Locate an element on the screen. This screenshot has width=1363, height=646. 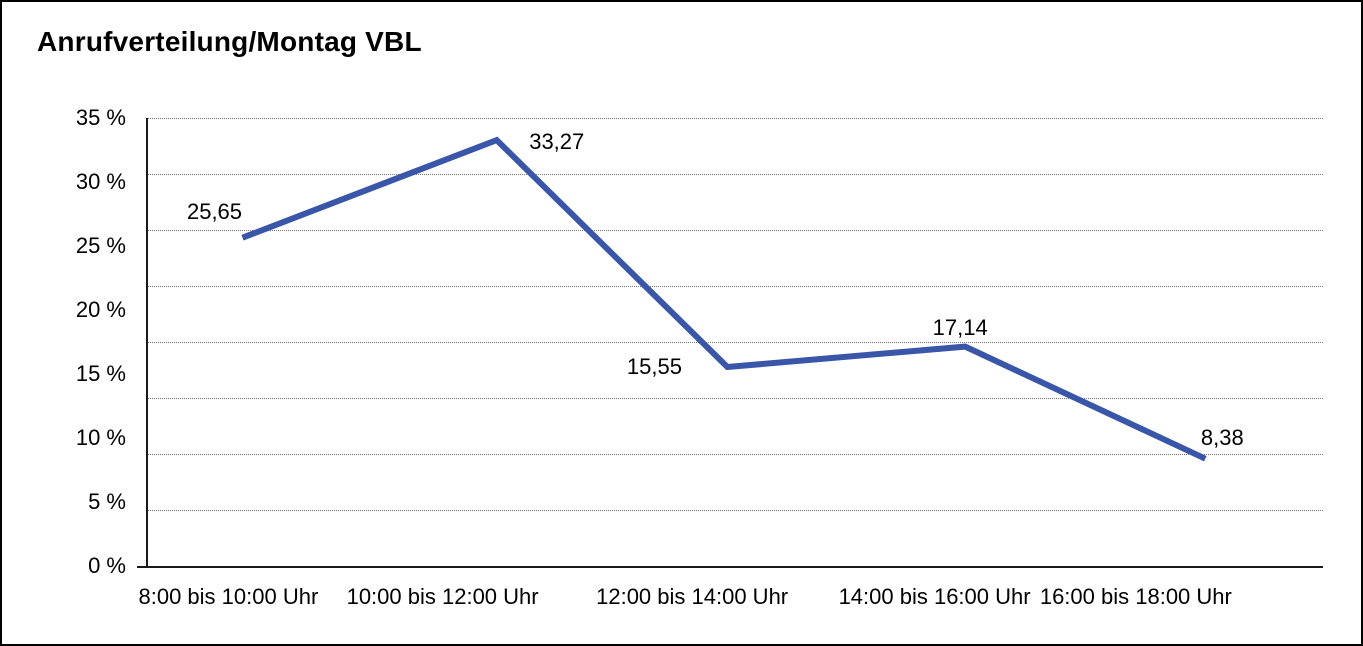
y-tick-label: 20 % is located at coordinates (100, 309).